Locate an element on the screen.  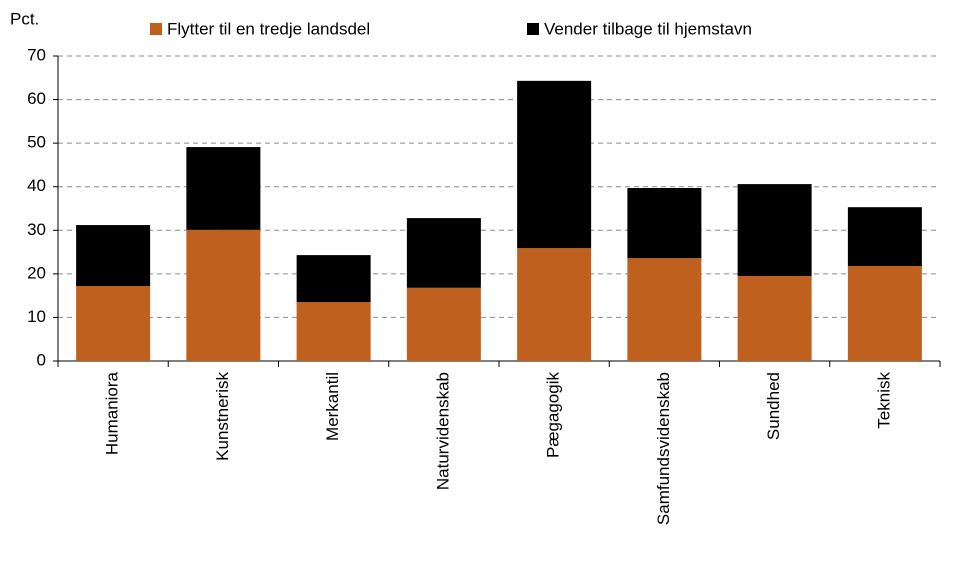
x-tick-label: Samfundsvidenskab is located at coordinates (663, 448).